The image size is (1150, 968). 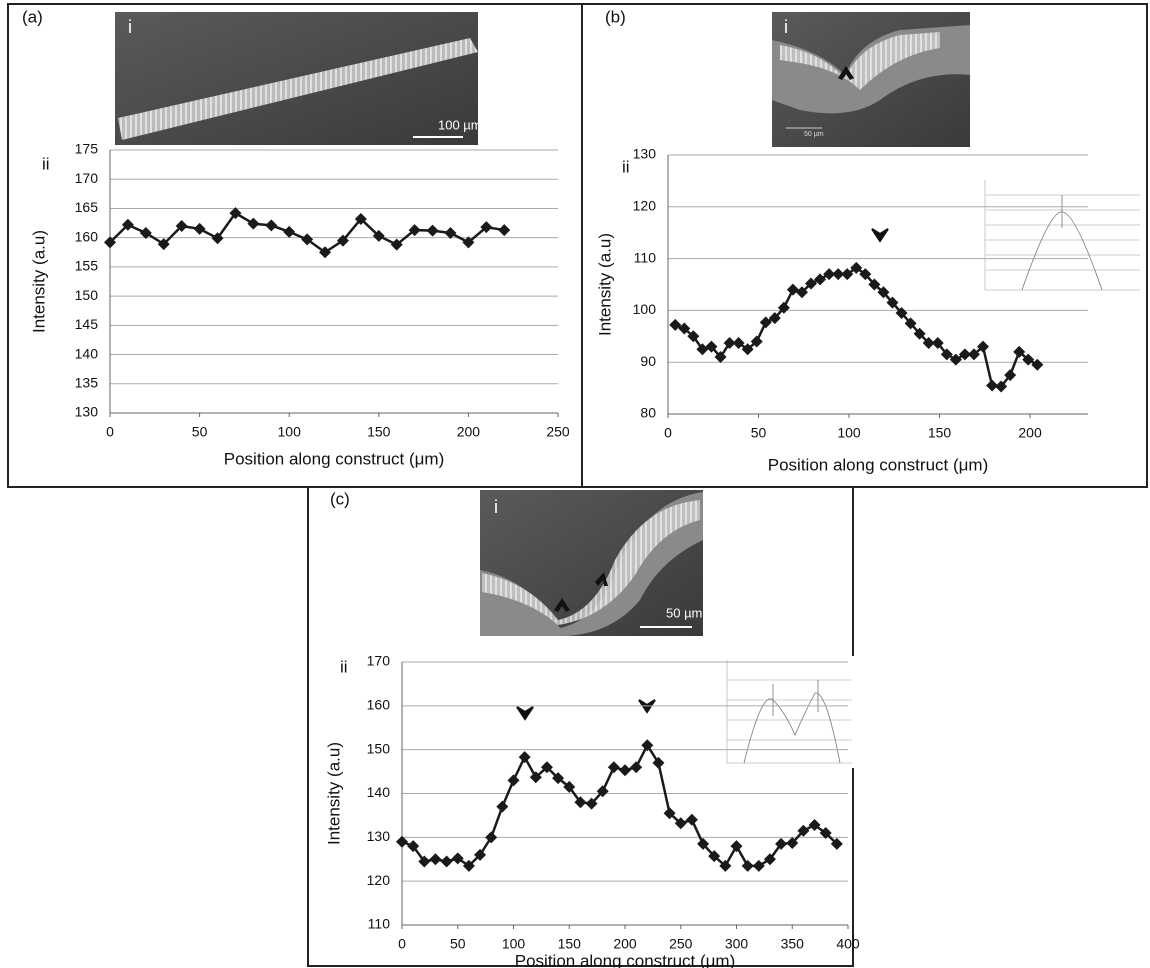 I want to click on panel-label: (b), so click(x=615, y=16).